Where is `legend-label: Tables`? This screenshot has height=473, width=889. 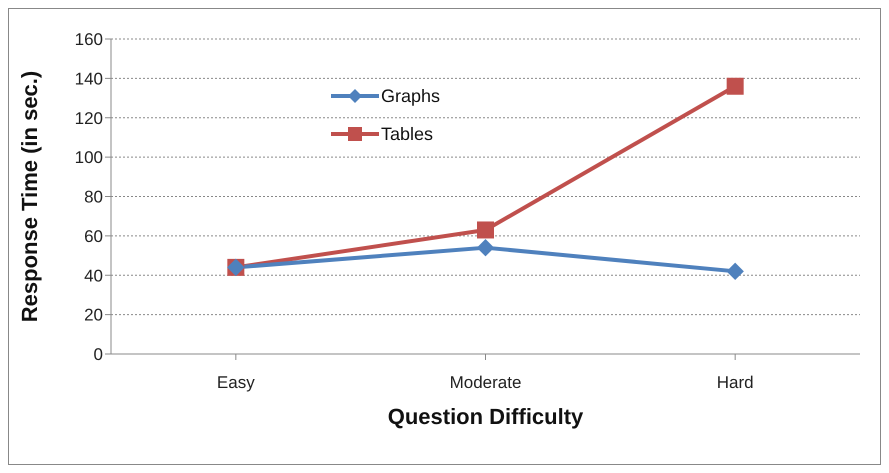 legend-label: Tables is located at coordinates (407, 134).